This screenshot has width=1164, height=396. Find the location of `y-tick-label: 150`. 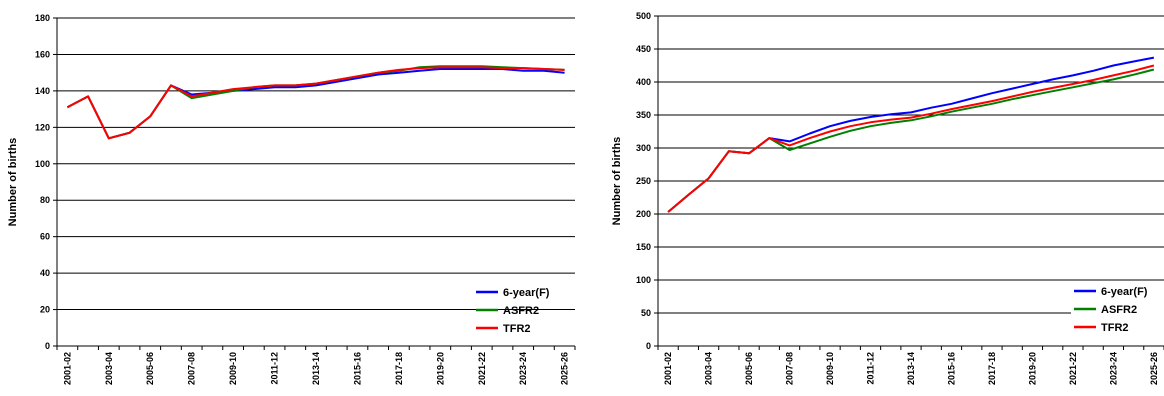

y-tick-label: 150 is located at coordinates (643, 247).